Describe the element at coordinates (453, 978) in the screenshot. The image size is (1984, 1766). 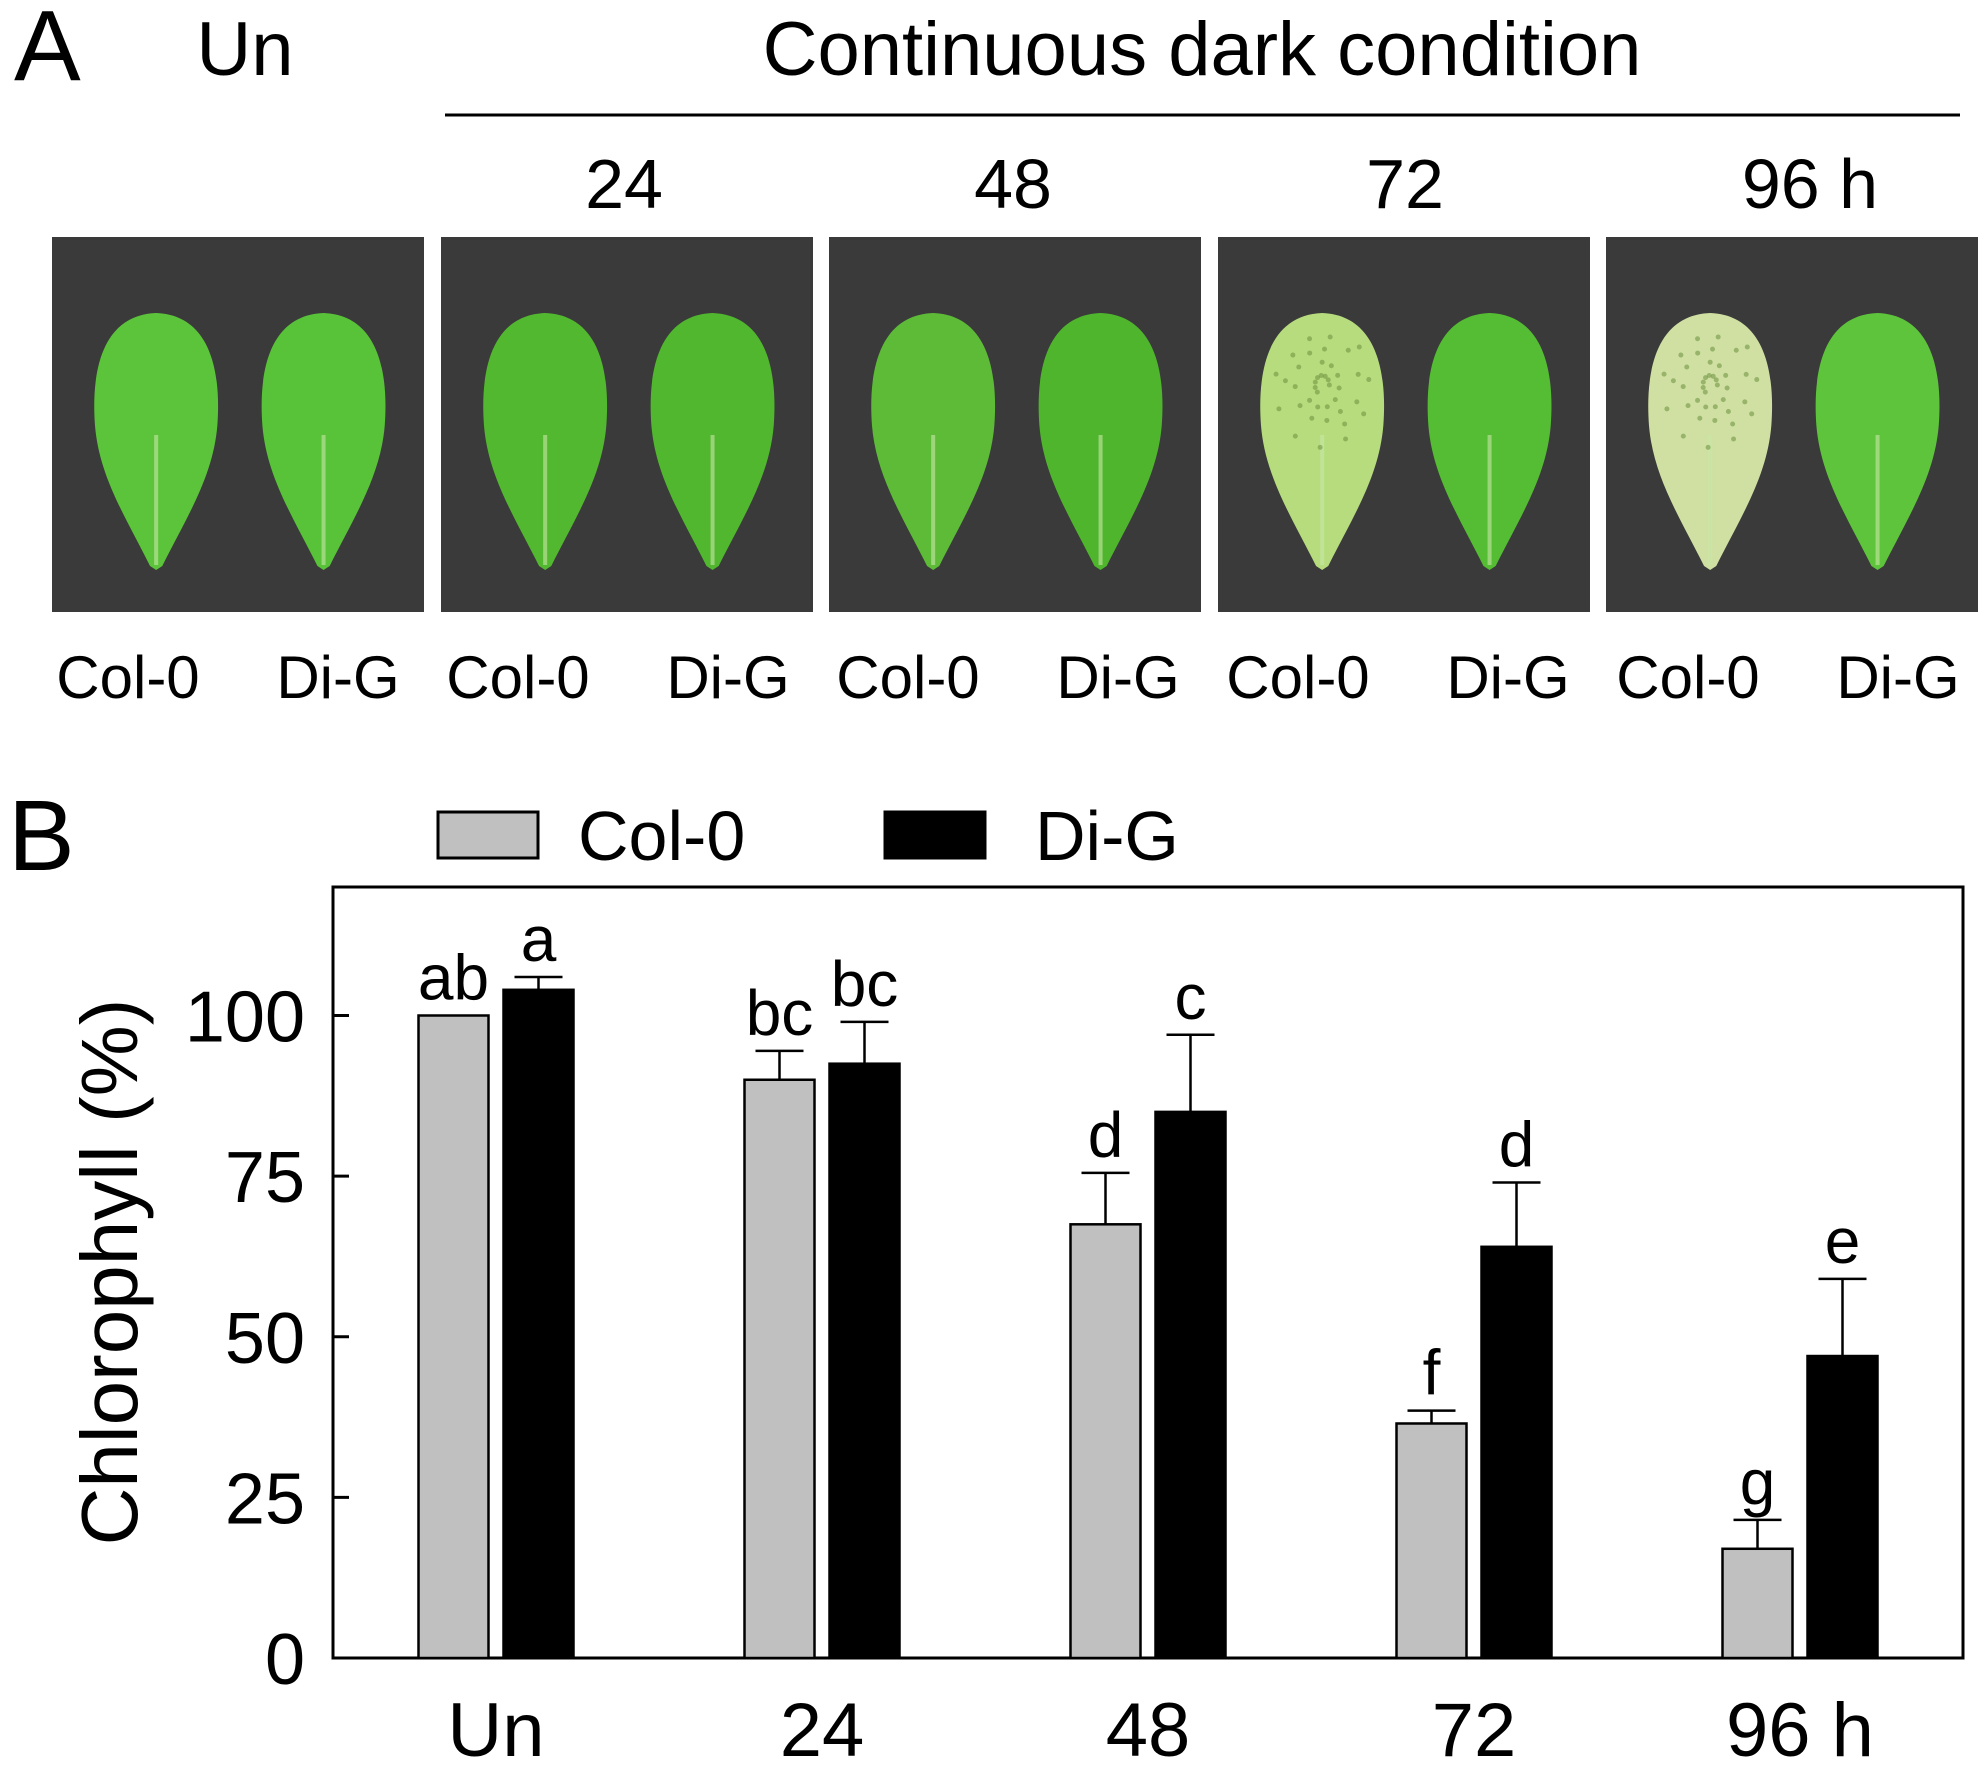
I see `significance-letter: ab` at that location.